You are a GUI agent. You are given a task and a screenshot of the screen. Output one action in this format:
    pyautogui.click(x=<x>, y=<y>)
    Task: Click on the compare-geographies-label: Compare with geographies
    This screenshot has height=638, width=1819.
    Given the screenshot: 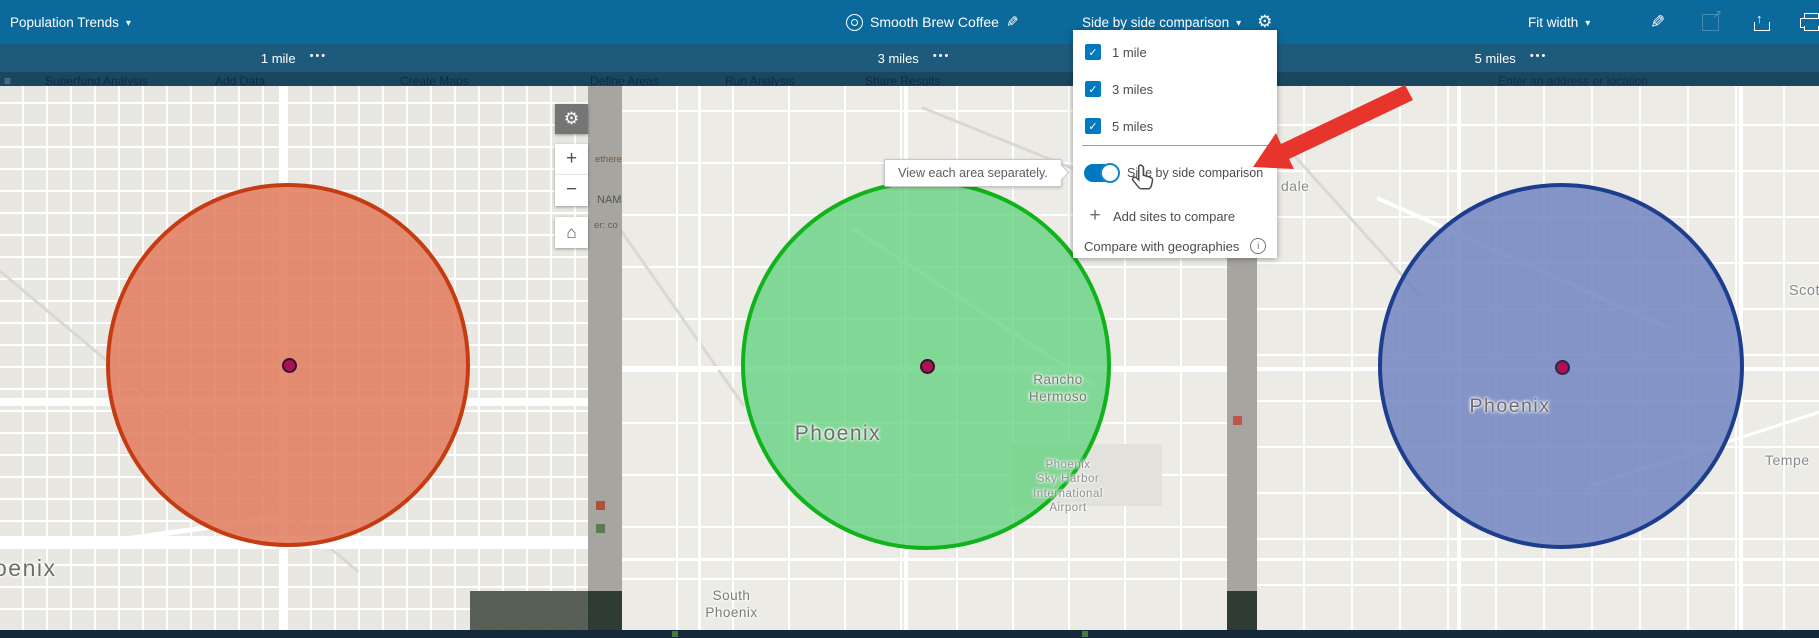 What is the action you would take?
    pyautogui.click(x=1162, y=246)
    